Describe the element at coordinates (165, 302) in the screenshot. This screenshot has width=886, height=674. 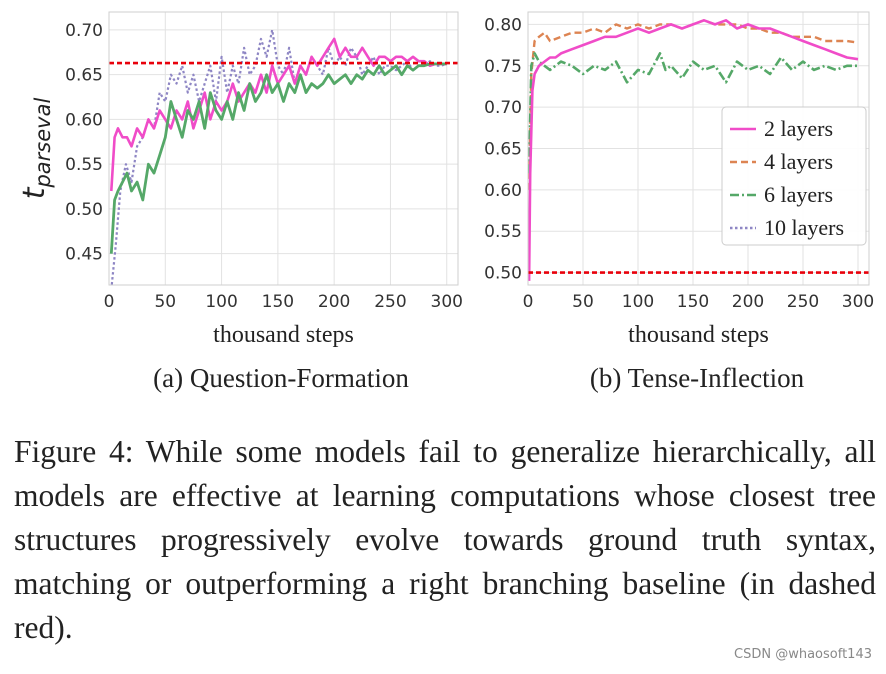
I see `chart1-xtick-label: 50` at that location.